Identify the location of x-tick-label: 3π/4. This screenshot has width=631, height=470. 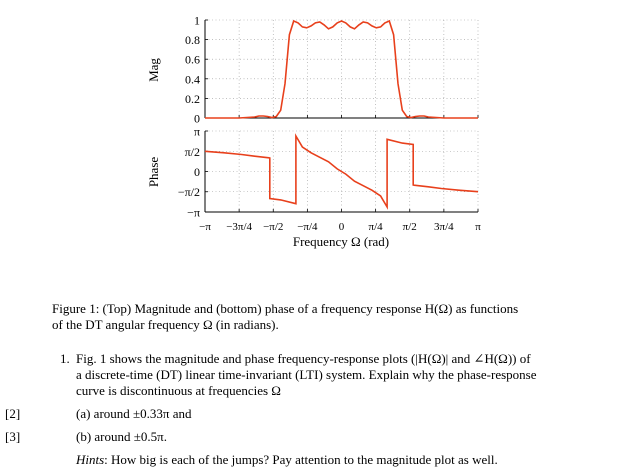
(444, 227).